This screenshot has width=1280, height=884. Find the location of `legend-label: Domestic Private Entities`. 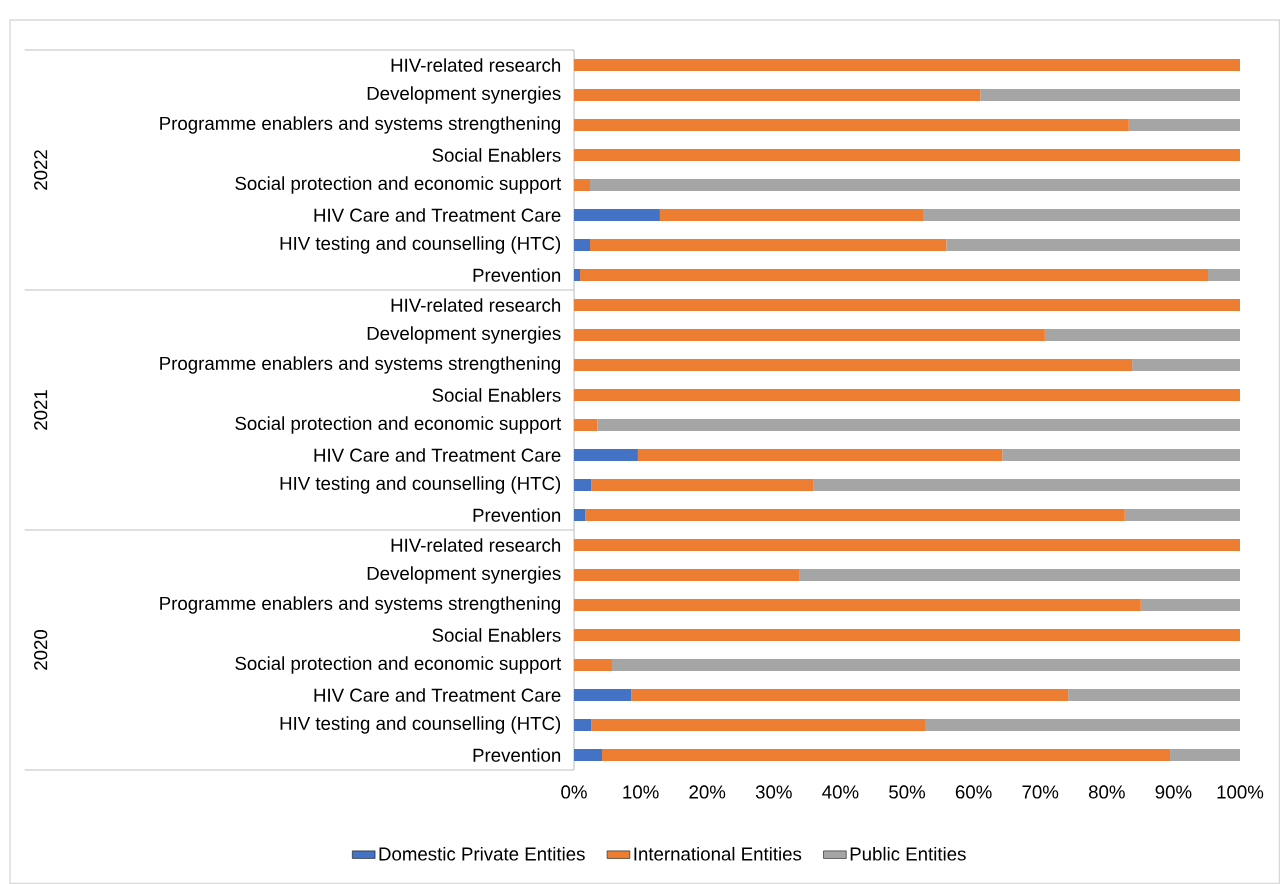

legend-label: Domestic Private Entities is located at coordinates (482, 853).